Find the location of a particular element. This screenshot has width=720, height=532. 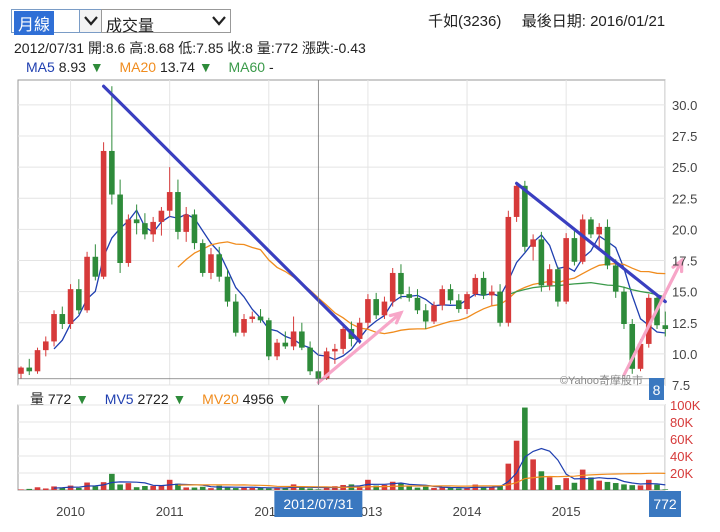

period-select: 月線 is located at coordinates (57, 22).